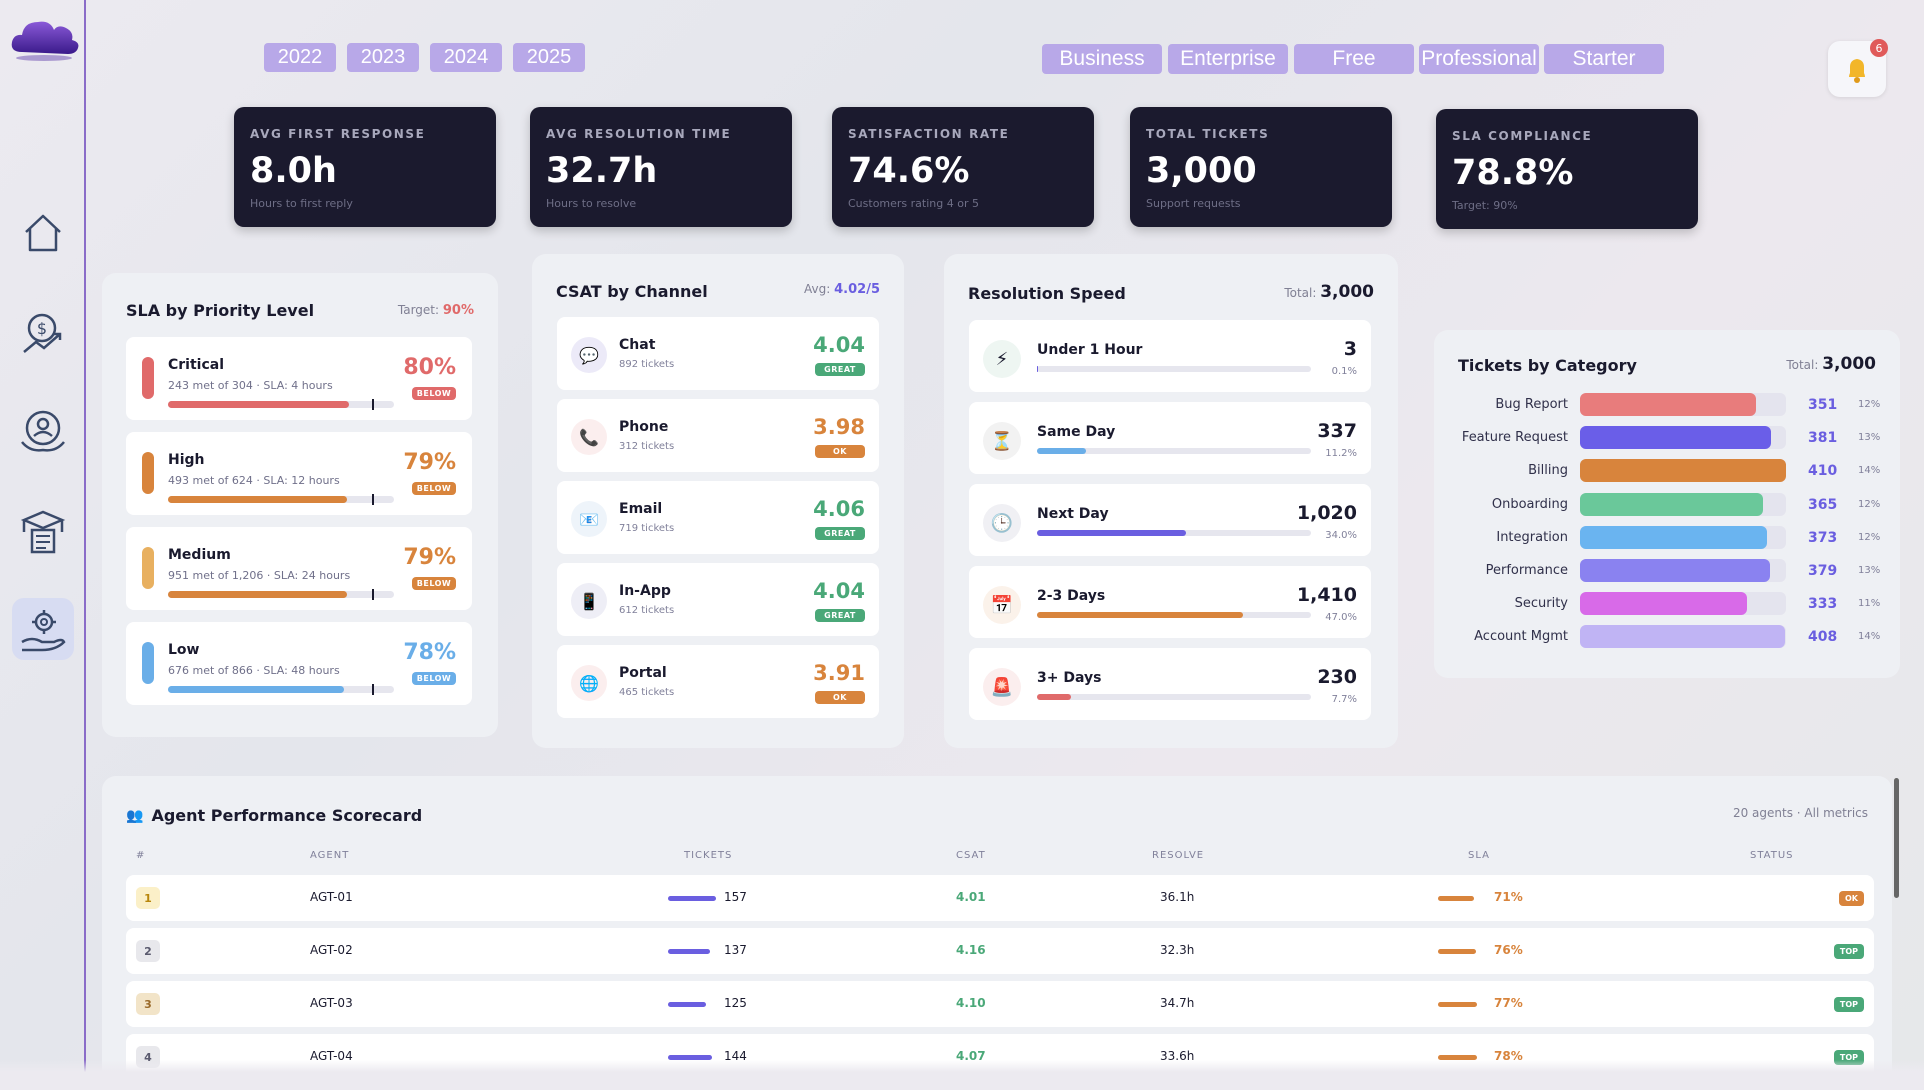 The image size is (1924, 1090). I want to click on agent-status-badge: TOP, so click(1848, 951).